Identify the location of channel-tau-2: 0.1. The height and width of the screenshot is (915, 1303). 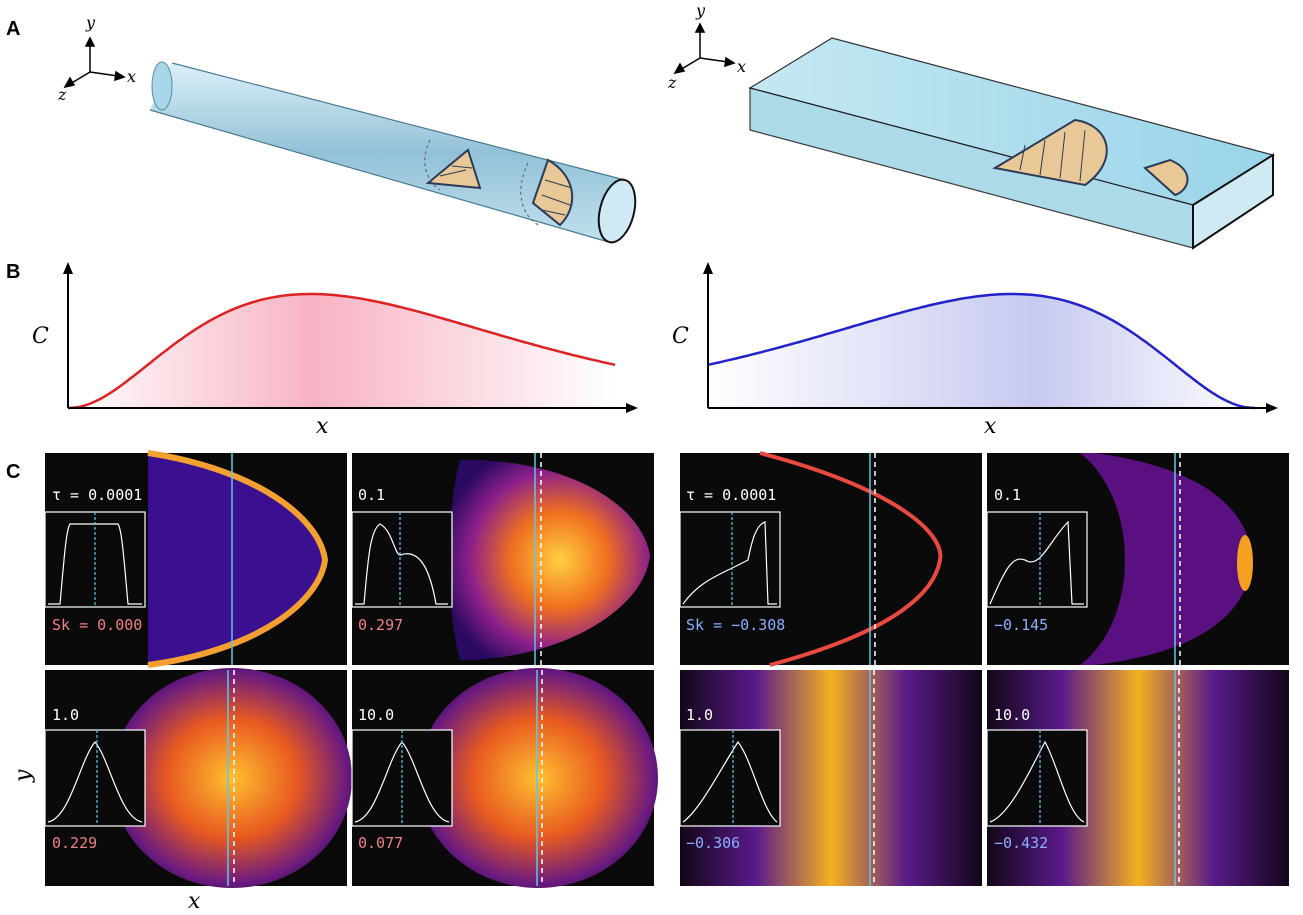
(1007, 495).